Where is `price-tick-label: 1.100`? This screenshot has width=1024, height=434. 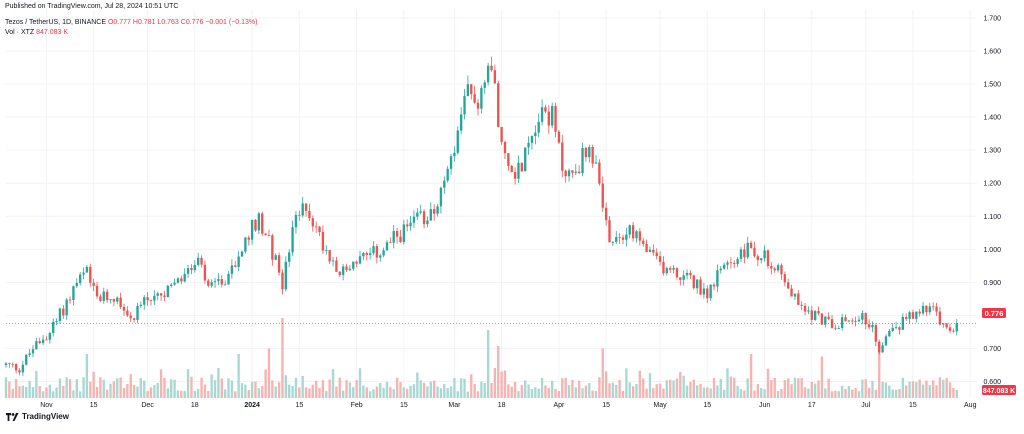
price-tick-label: 1.100 is located at coordinates (992, 217).